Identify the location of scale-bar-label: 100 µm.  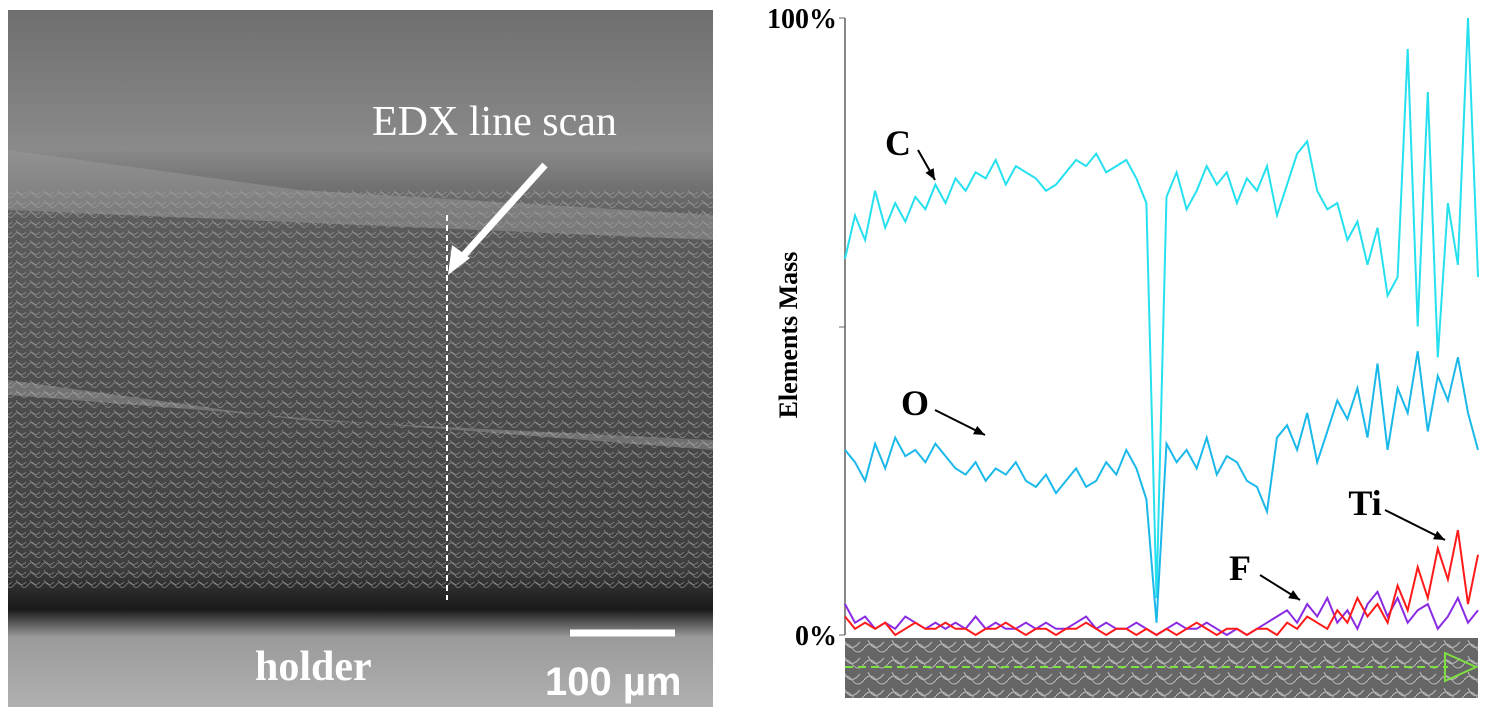
(613, 682).